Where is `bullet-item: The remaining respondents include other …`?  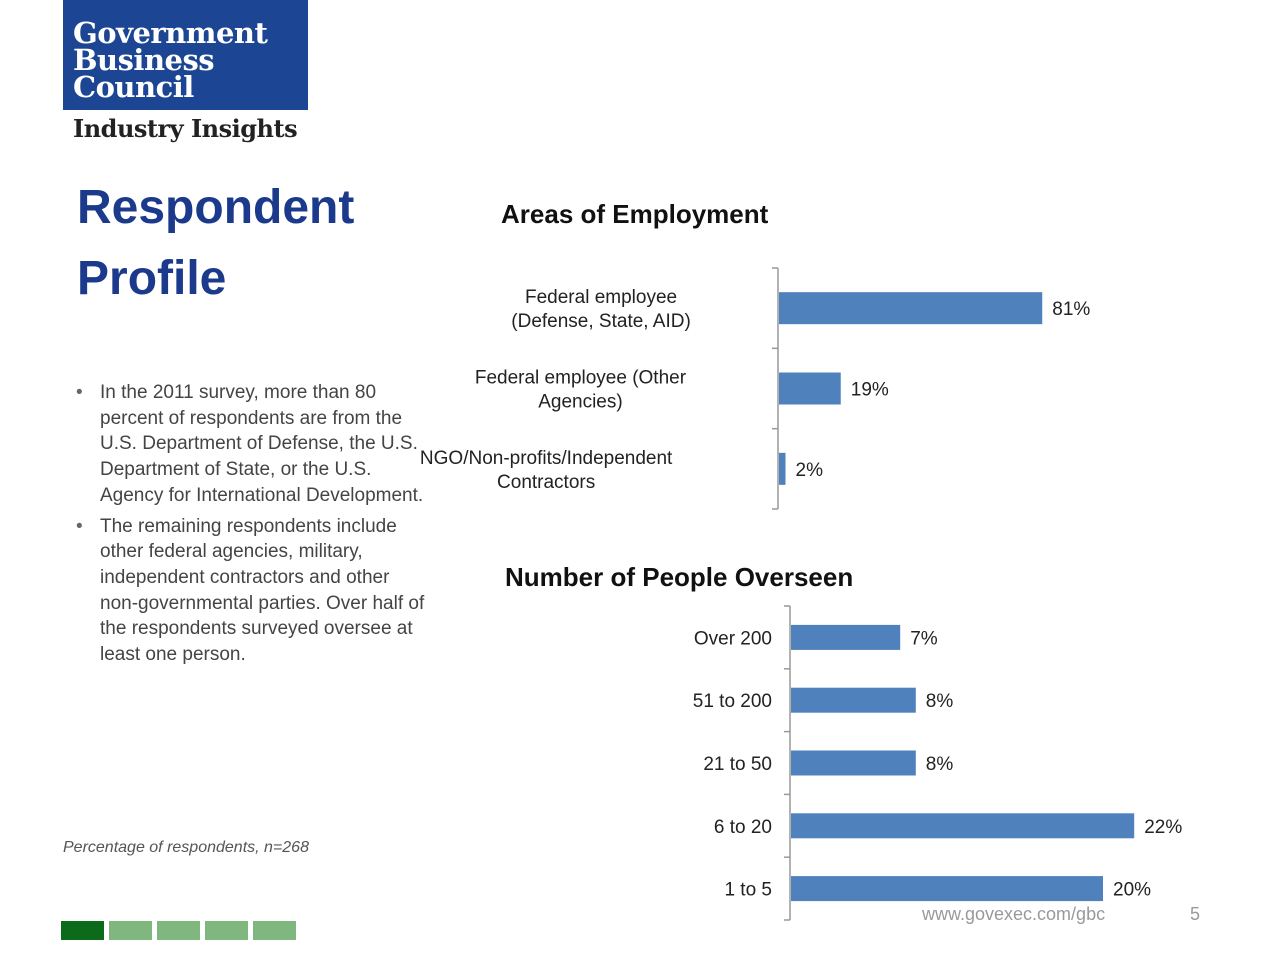 bullet-item: The remaining respondents include other … is located at coordinates (252, 591).